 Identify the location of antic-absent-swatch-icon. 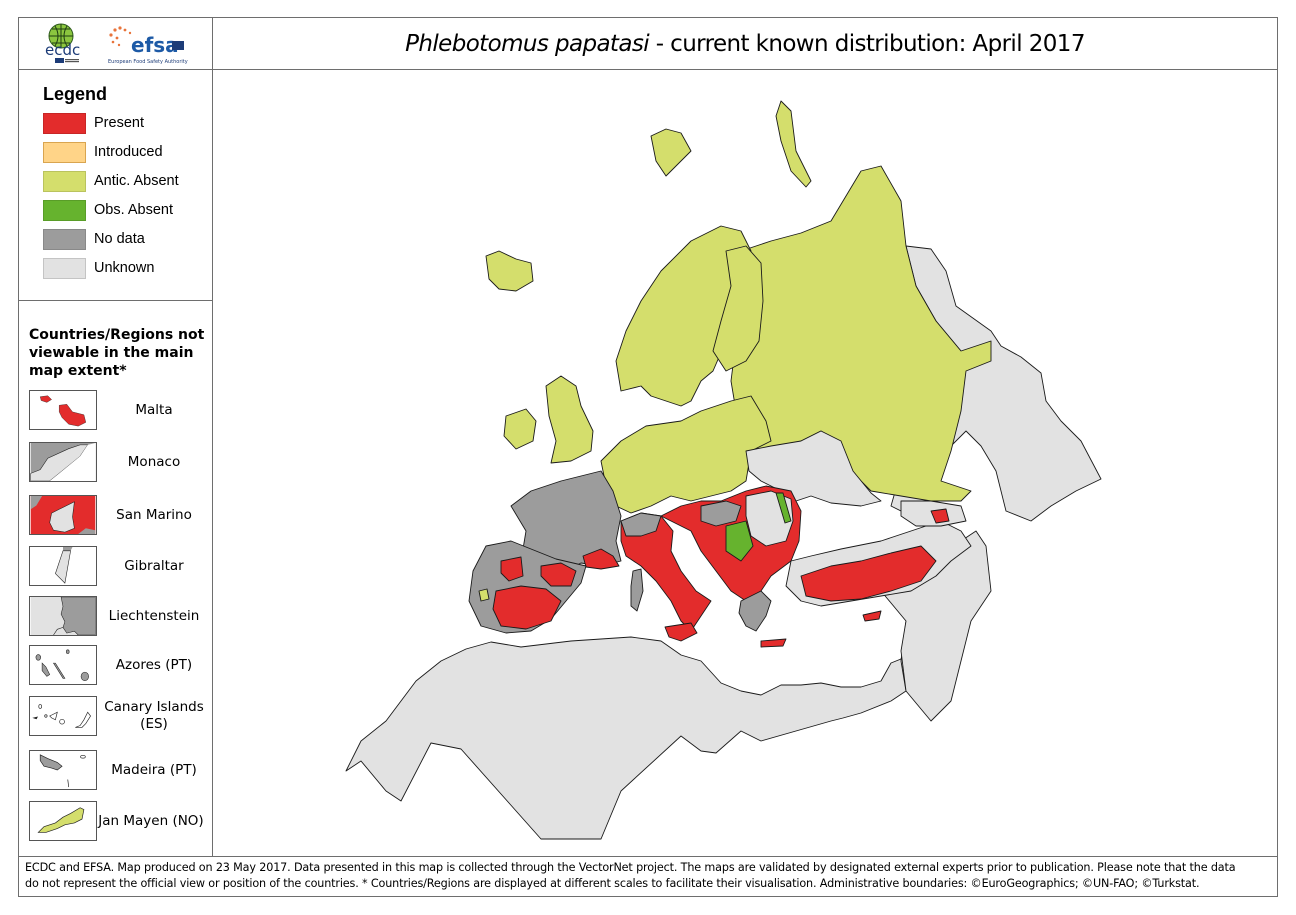
(64, 181).